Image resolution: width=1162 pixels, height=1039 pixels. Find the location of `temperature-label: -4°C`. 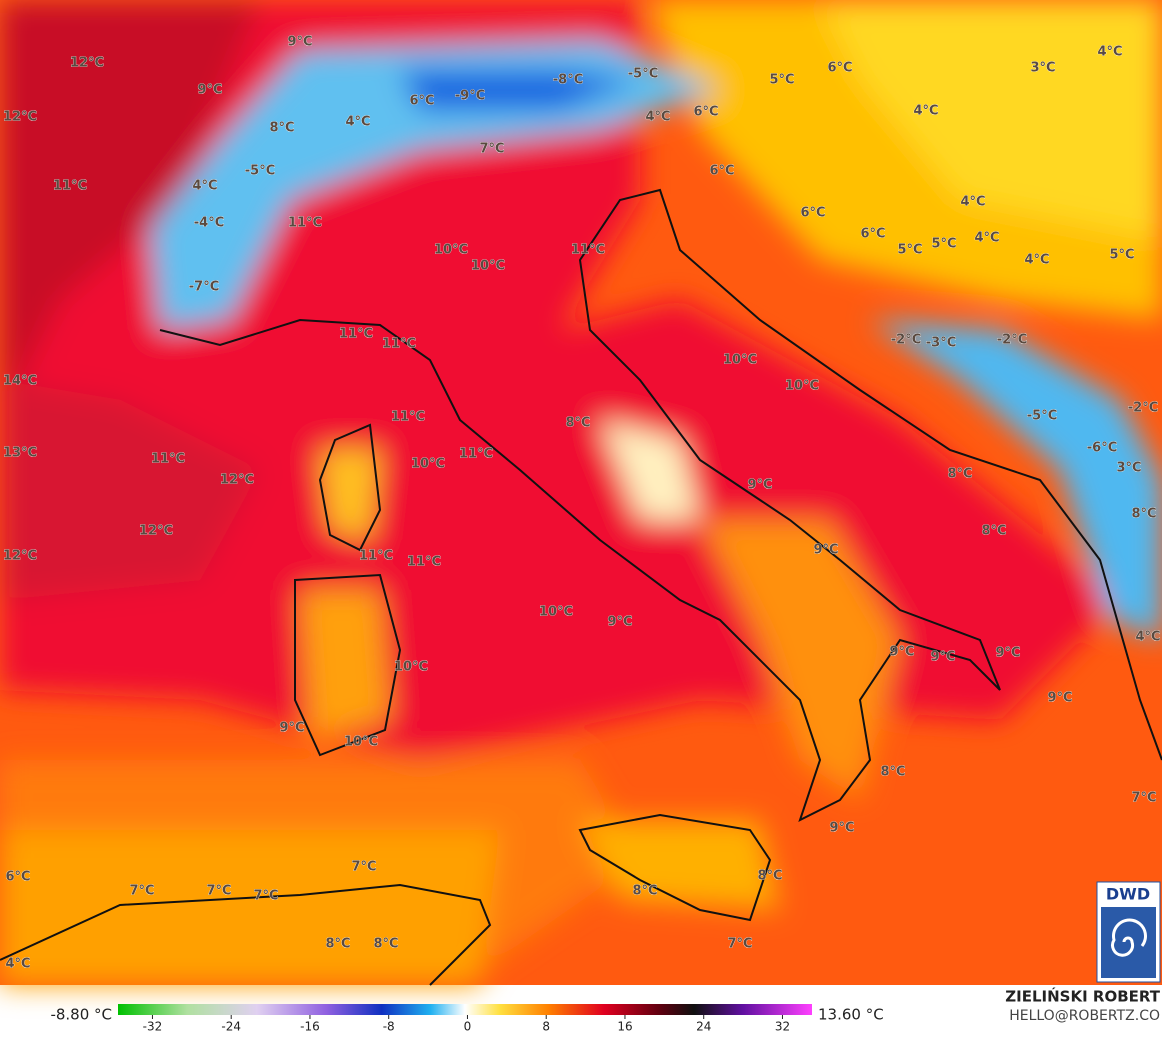

temperature-label: -4°C is located at coordinates (209, 223).